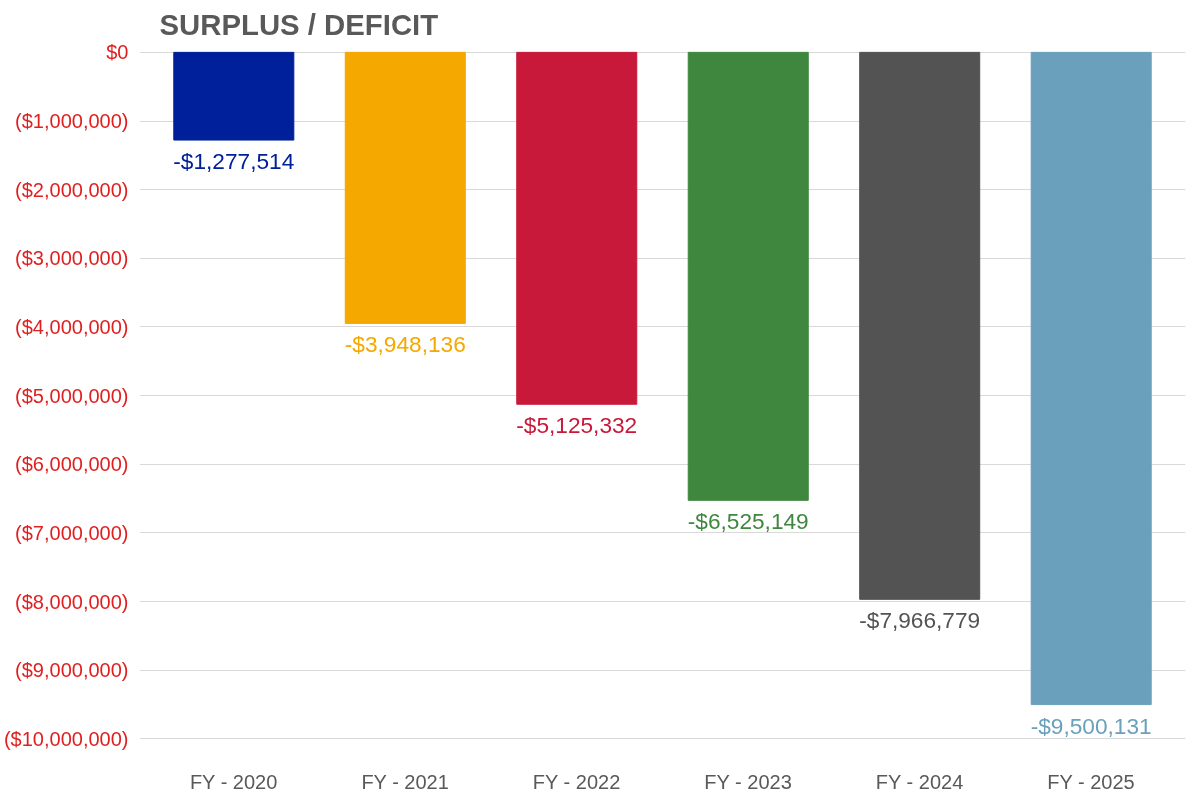 Image resolution: width=1200 pixels, height=804 pixels. Describe the element at coordinates (1091, 781) in the screenshot. I see `x-tick-label: FY - 2025` at that location.